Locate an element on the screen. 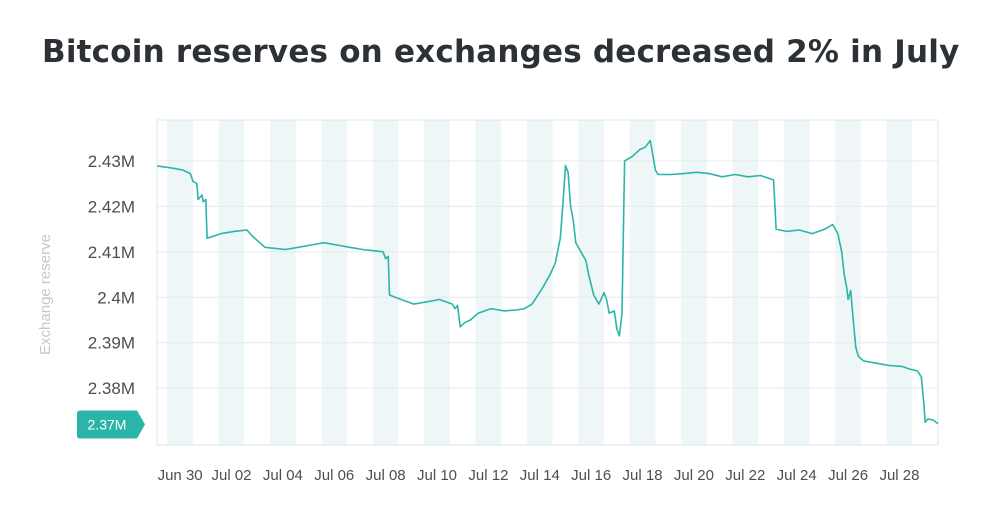  y-axis-ticks: 2.43M 2.42M 2.41M 2.4M 2.39M 2.38M is located at coordinates (111, 275).